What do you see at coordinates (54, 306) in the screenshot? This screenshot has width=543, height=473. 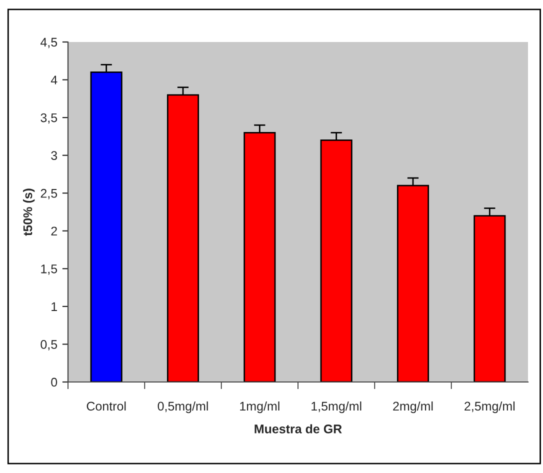 I see `y-tick-label: 1` at bounding box center [54, 306].